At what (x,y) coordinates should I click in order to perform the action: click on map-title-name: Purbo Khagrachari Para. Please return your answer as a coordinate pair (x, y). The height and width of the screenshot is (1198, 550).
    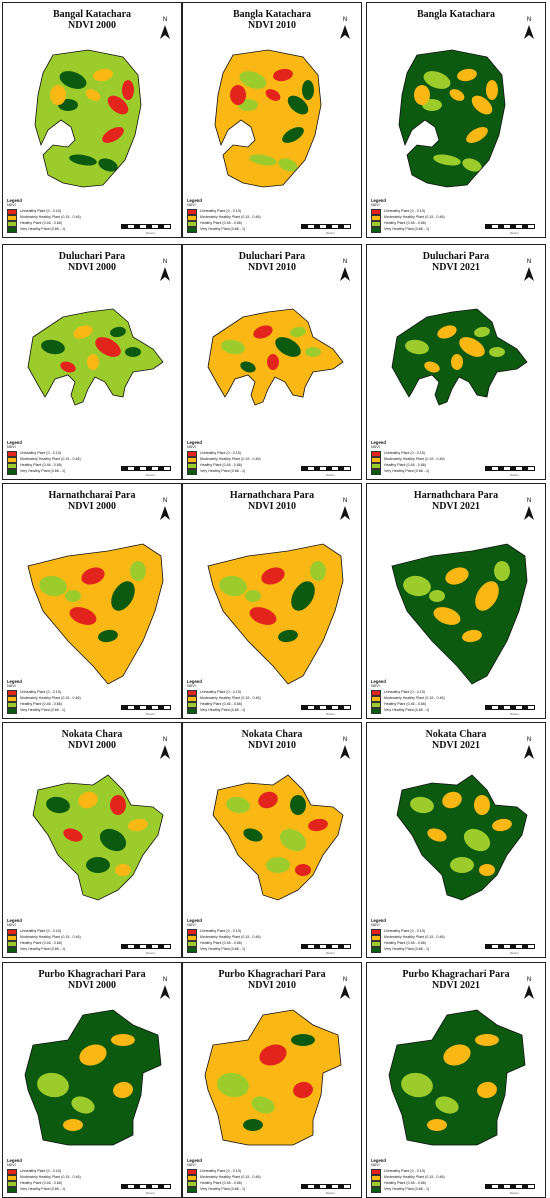
    Looking at the image, I should click on (456, 974).